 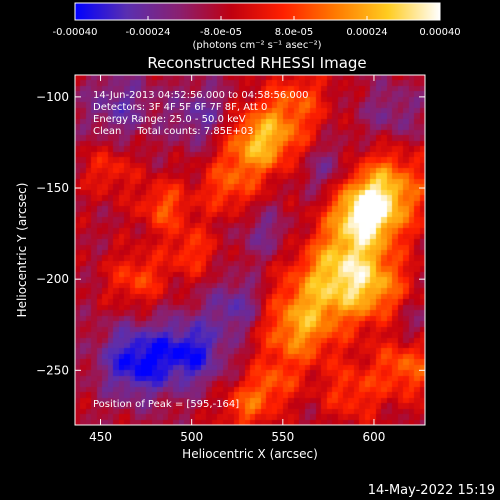 What do you see at coordinates (52, 188) in the screenshot?
I see `y-tick-label: −150` at bounding box center [52, 188].